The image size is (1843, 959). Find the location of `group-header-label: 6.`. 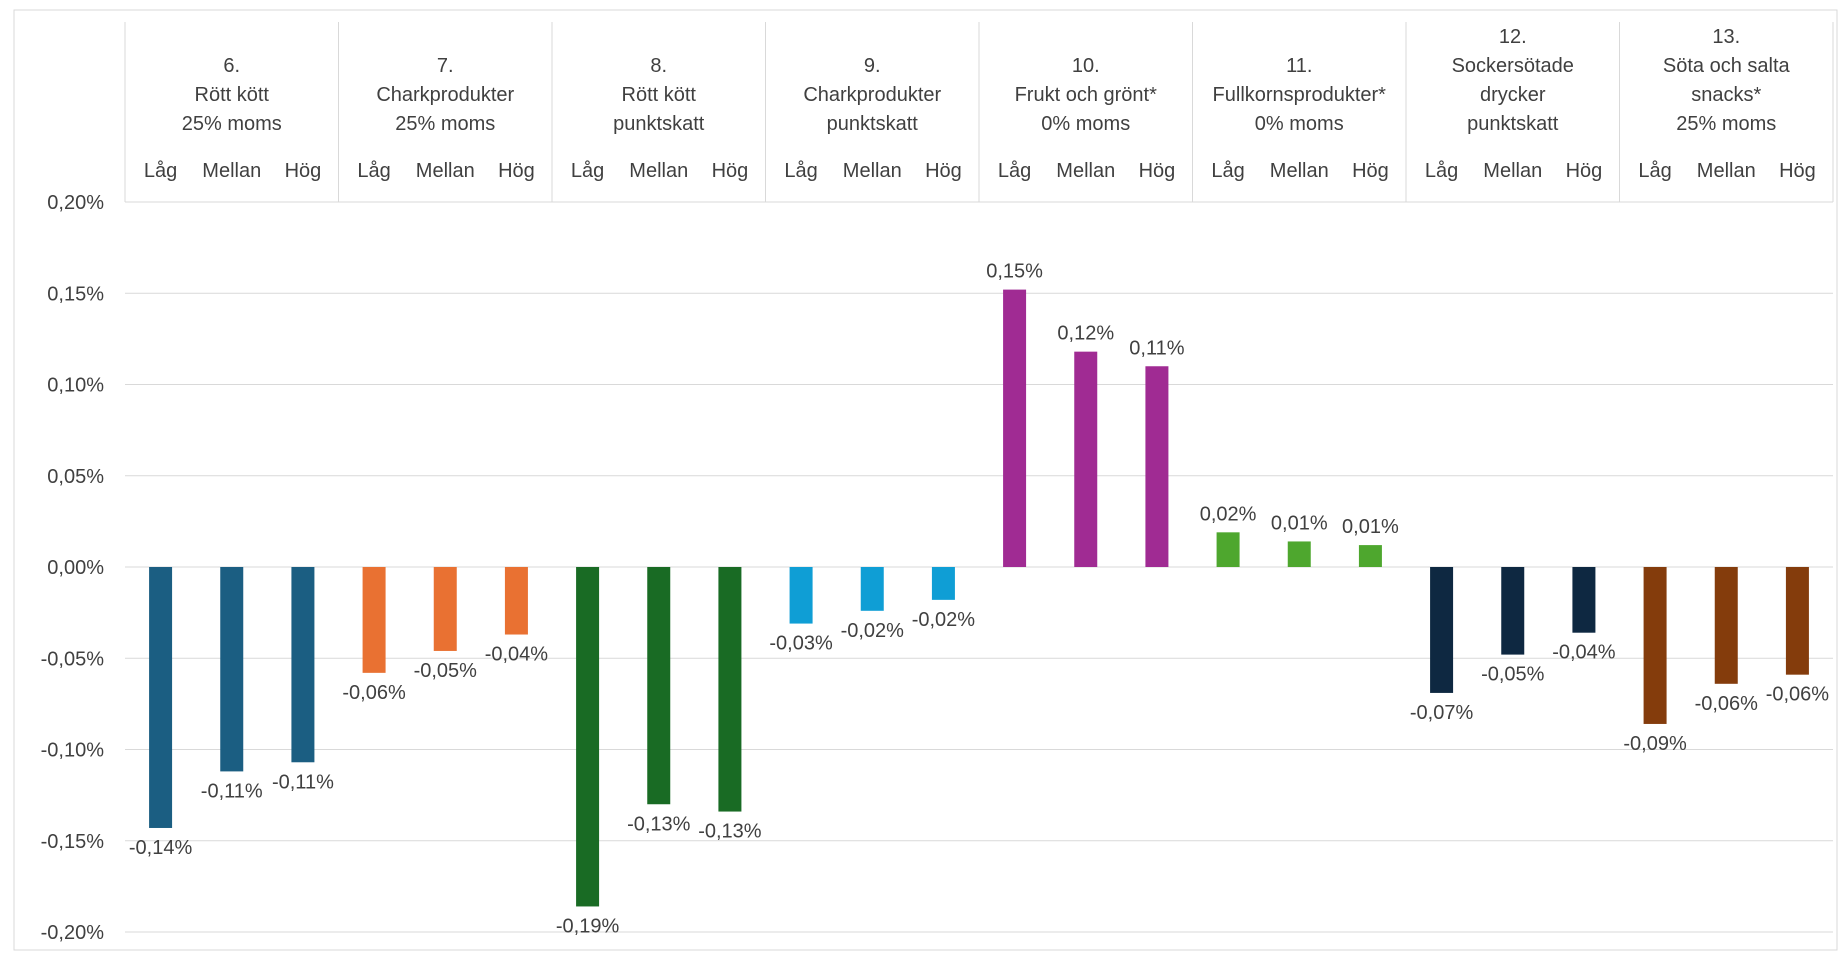

group-header-label: 6. is located at coordinates (231, 66).